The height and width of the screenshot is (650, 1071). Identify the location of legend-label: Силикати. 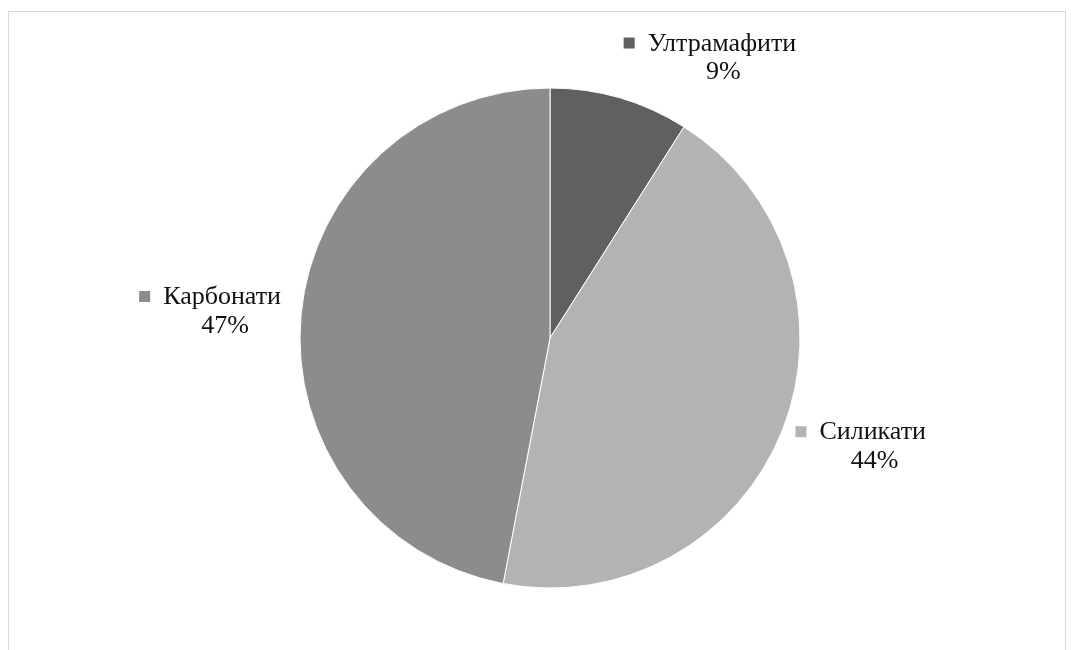
(873, 431).